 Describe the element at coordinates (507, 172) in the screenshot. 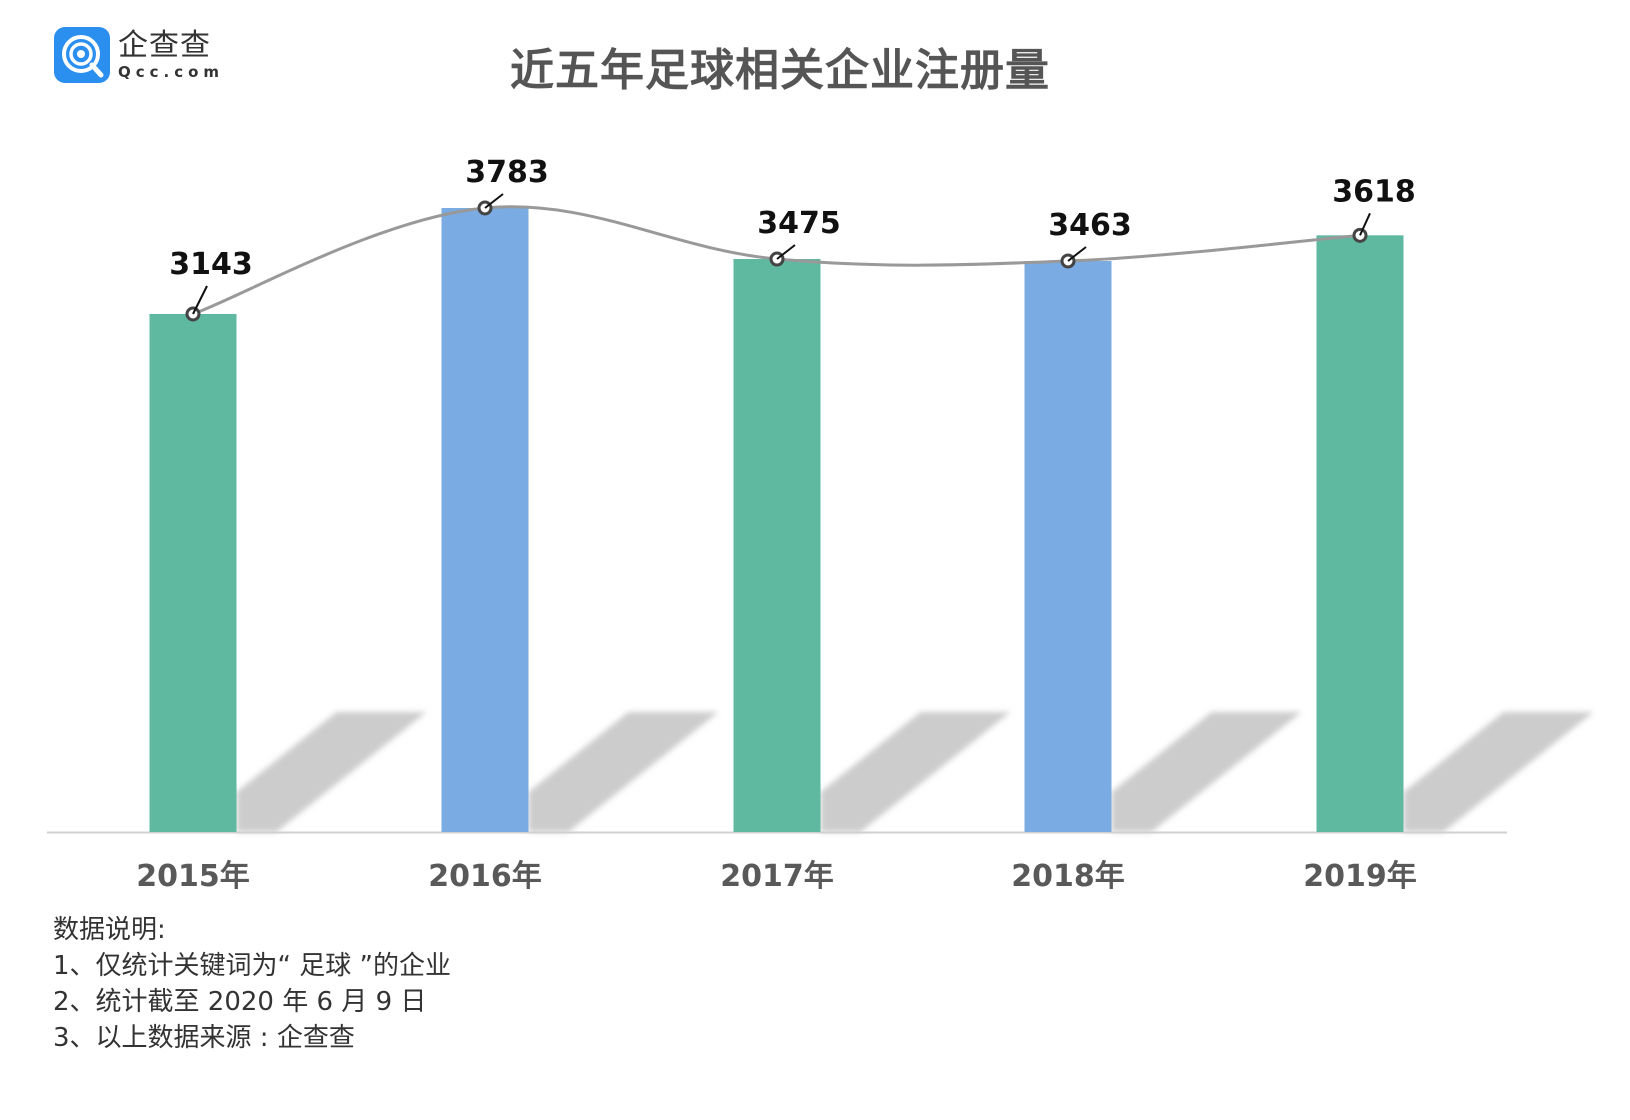

I see `data-label: 3783` at that location.